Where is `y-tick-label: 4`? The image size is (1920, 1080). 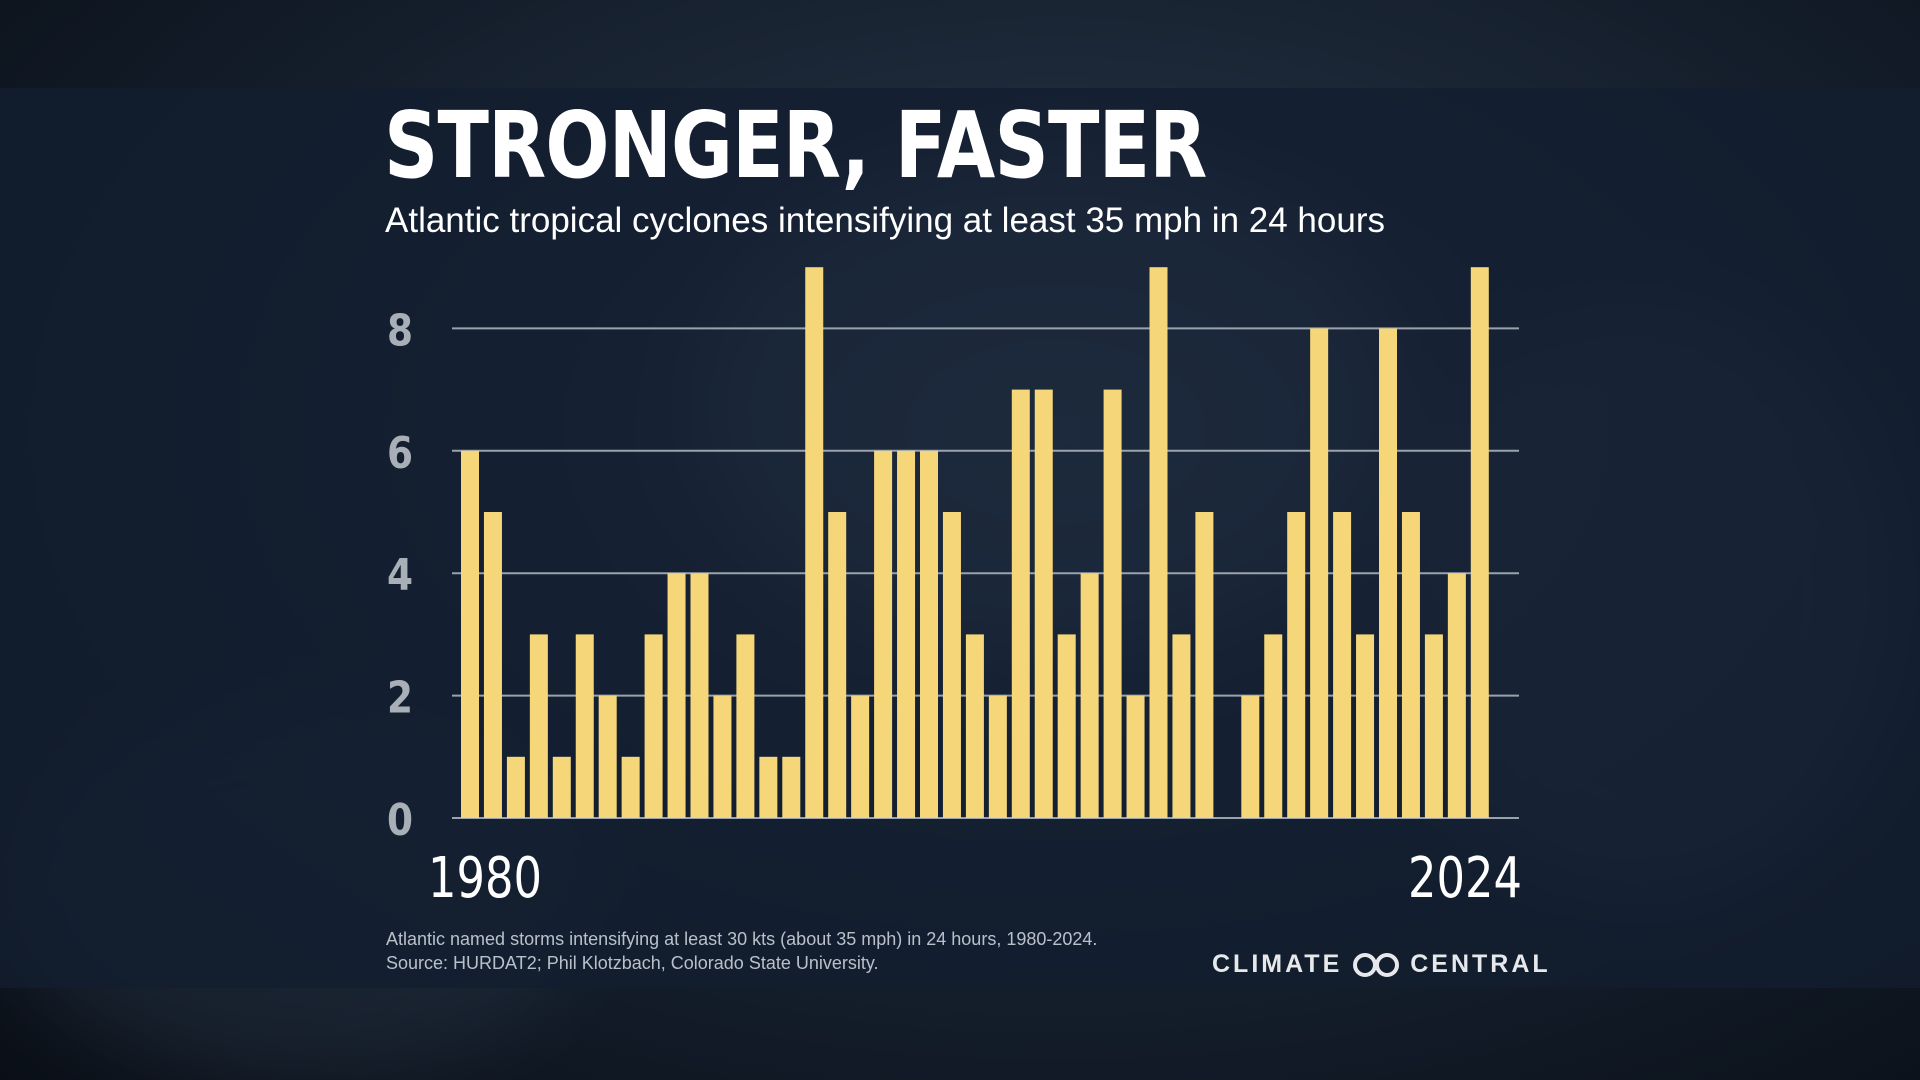 y-tick-label: 4 is located at coordinates (400, 575).